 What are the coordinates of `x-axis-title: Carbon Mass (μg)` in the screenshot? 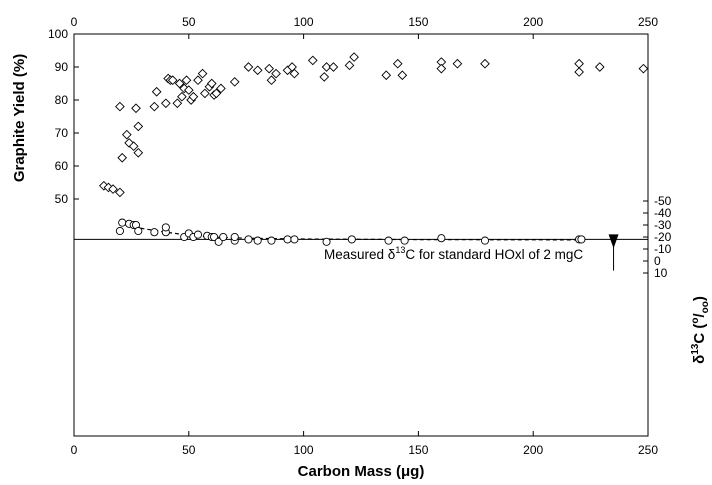 It's located at (361, 471).